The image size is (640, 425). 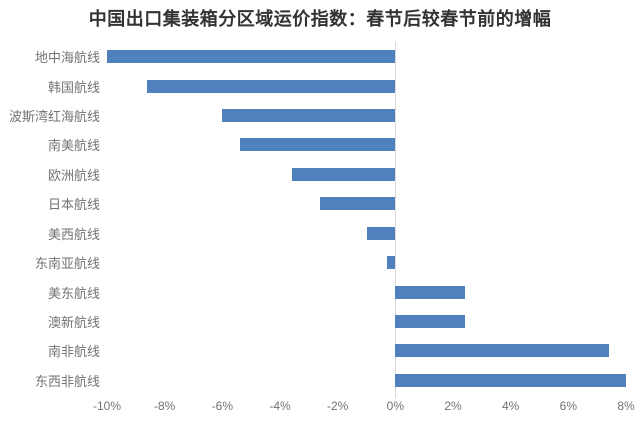 I want to click on x-tick-label: -2%, so click(x=337, y=406).